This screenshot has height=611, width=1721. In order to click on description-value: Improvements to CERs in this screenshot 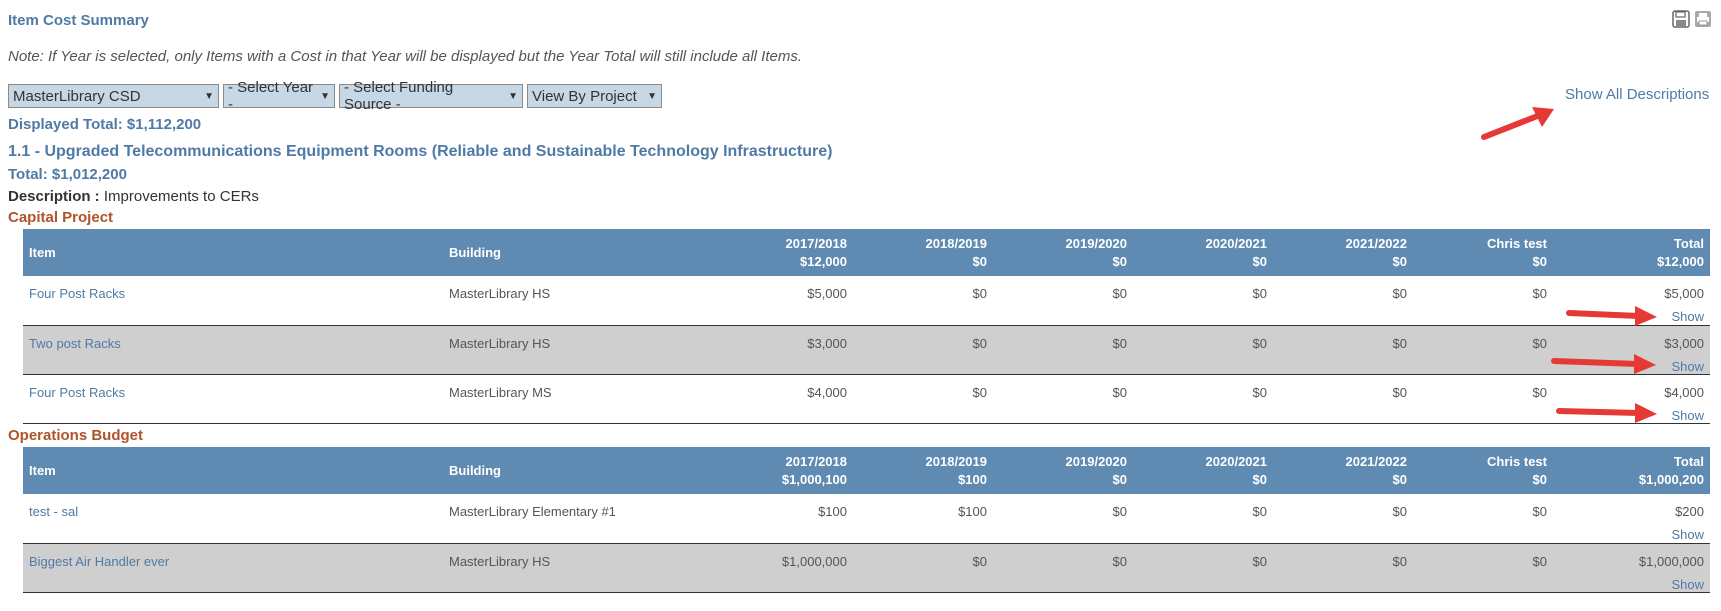, I will do `click(181, 196)`.